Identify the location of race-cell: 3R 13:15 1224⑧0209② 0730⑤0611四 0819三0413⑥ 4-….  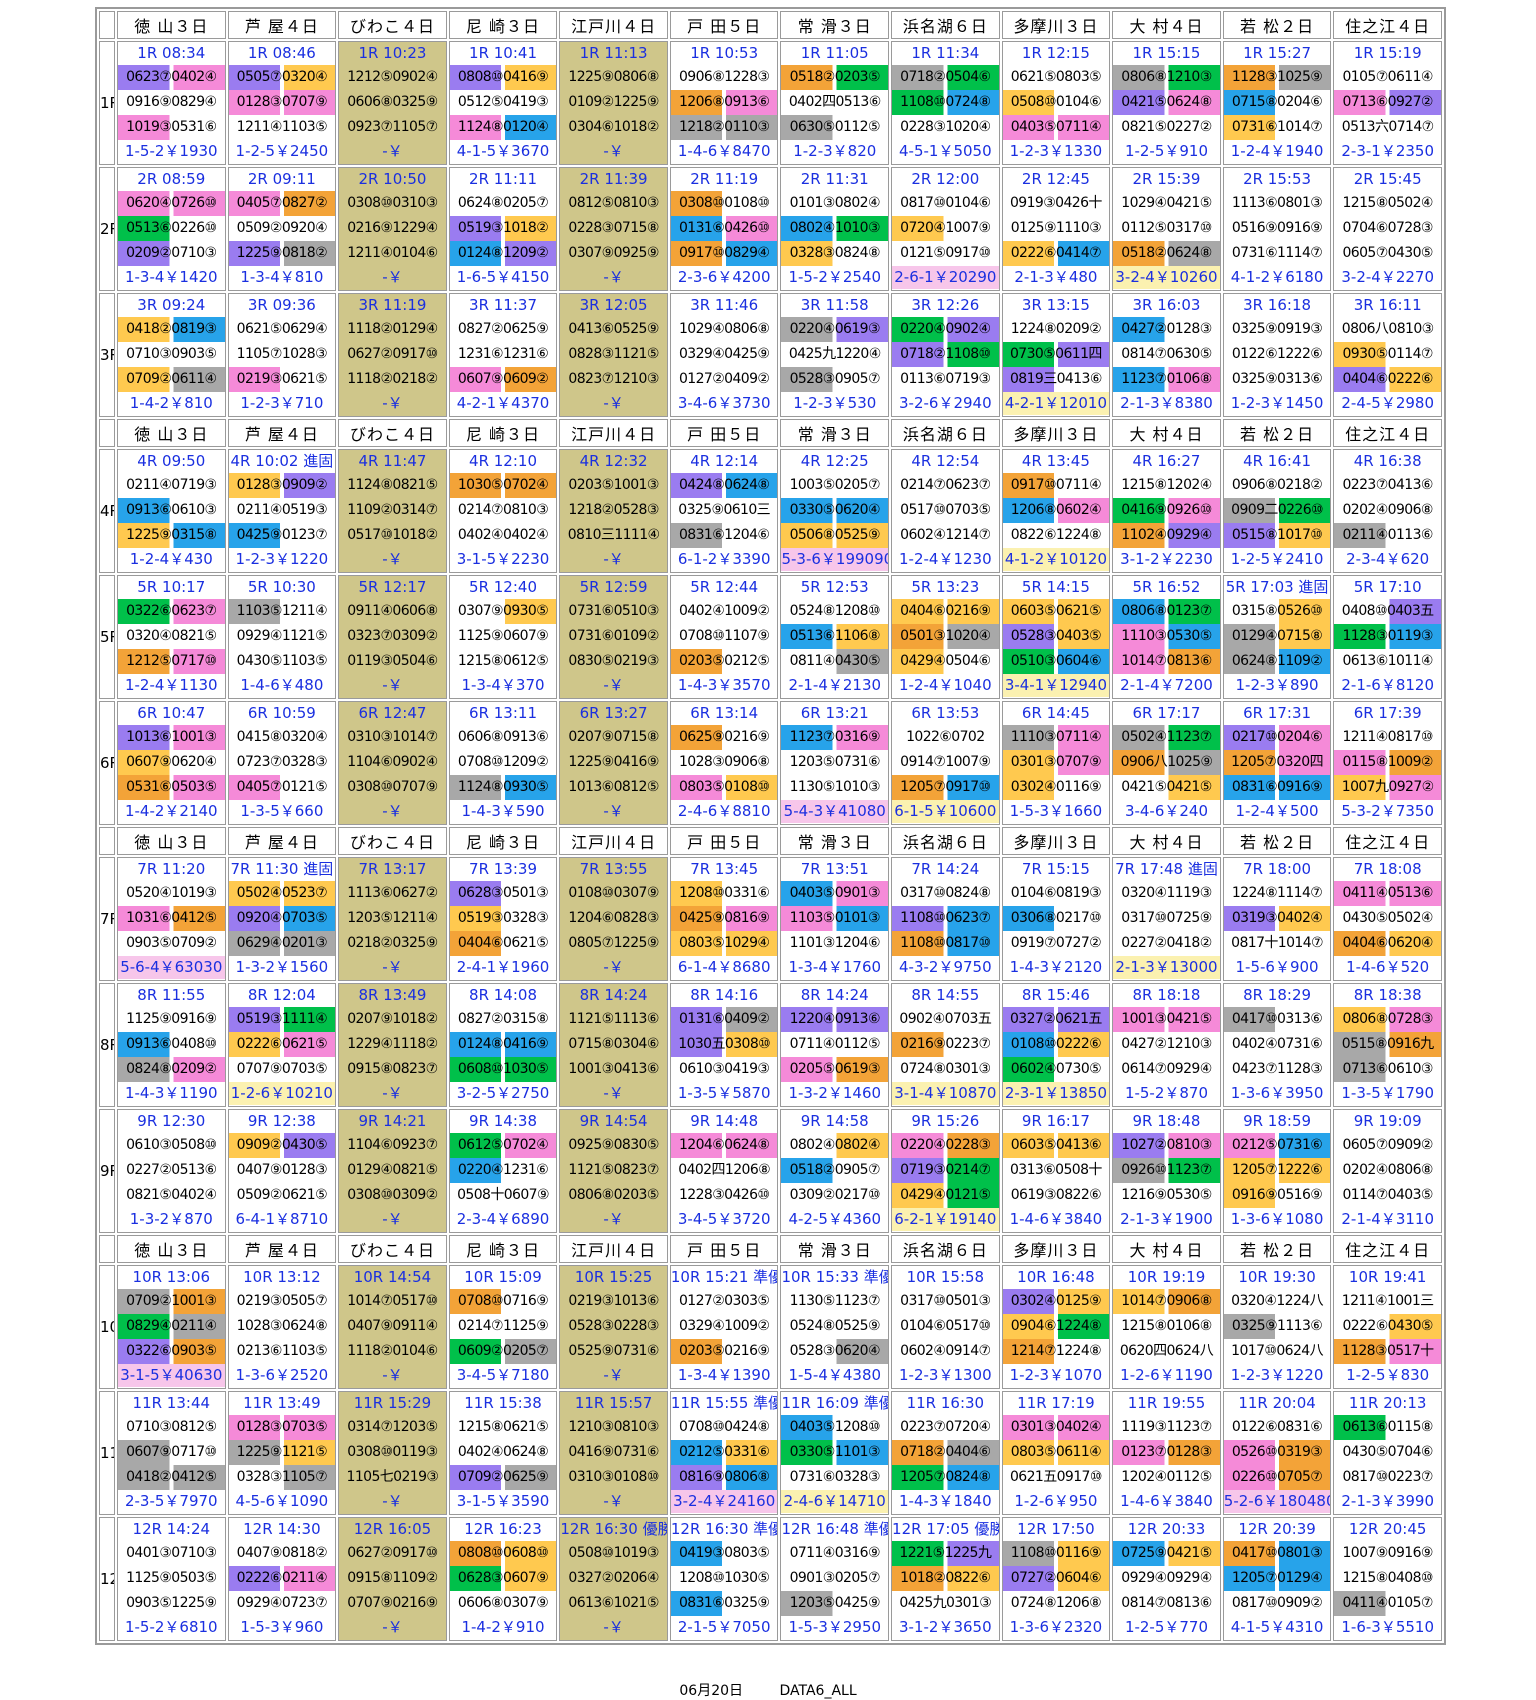
(1056, 355).